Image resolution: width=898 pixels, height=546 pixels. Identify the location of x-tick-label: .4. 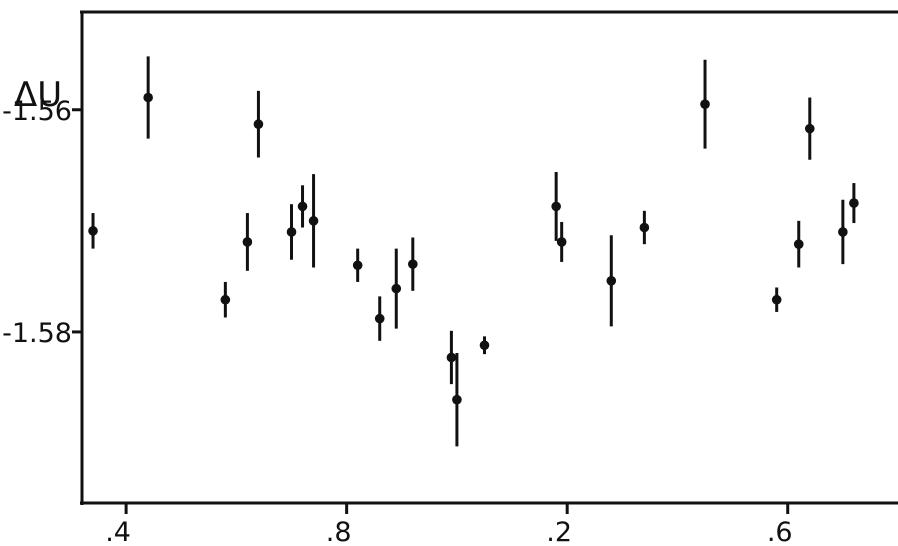
(118, 531).